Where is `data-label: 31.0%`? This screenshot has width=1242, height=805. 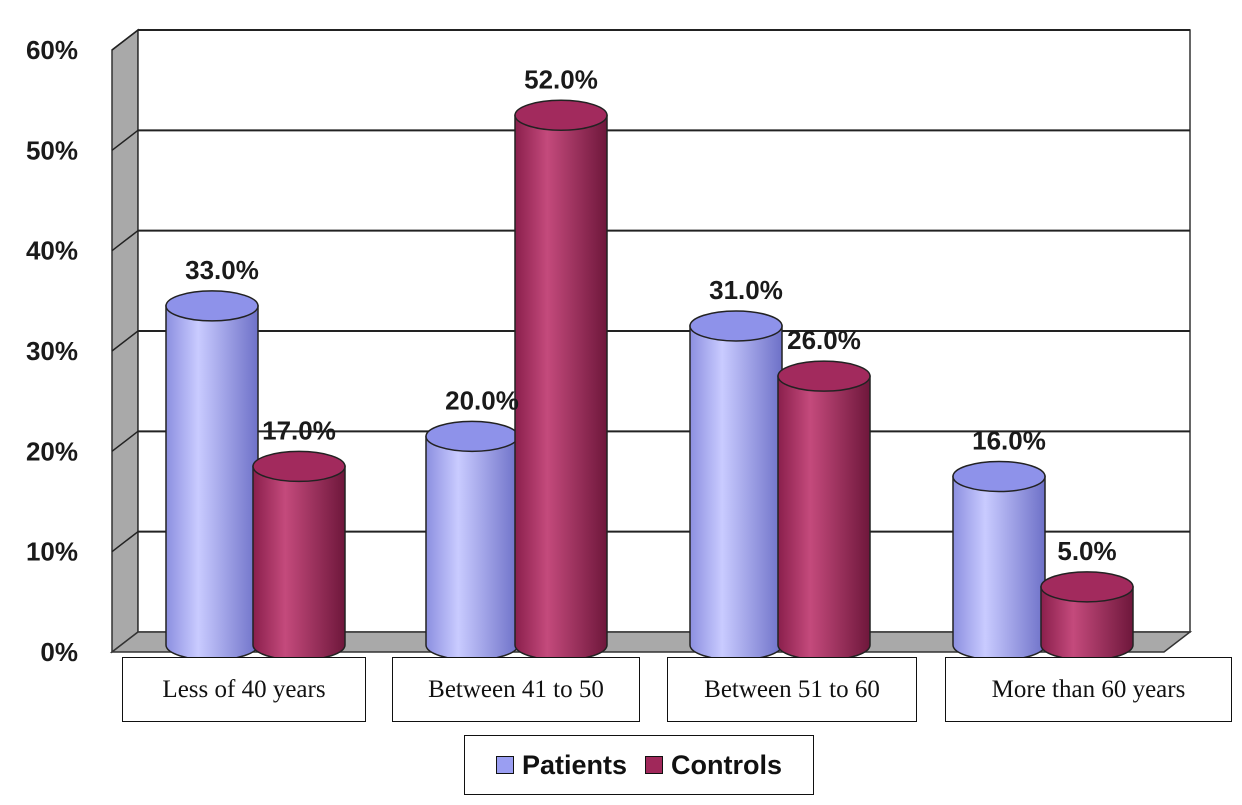 data-label: 31.0% is located at coordinates (746, 290).